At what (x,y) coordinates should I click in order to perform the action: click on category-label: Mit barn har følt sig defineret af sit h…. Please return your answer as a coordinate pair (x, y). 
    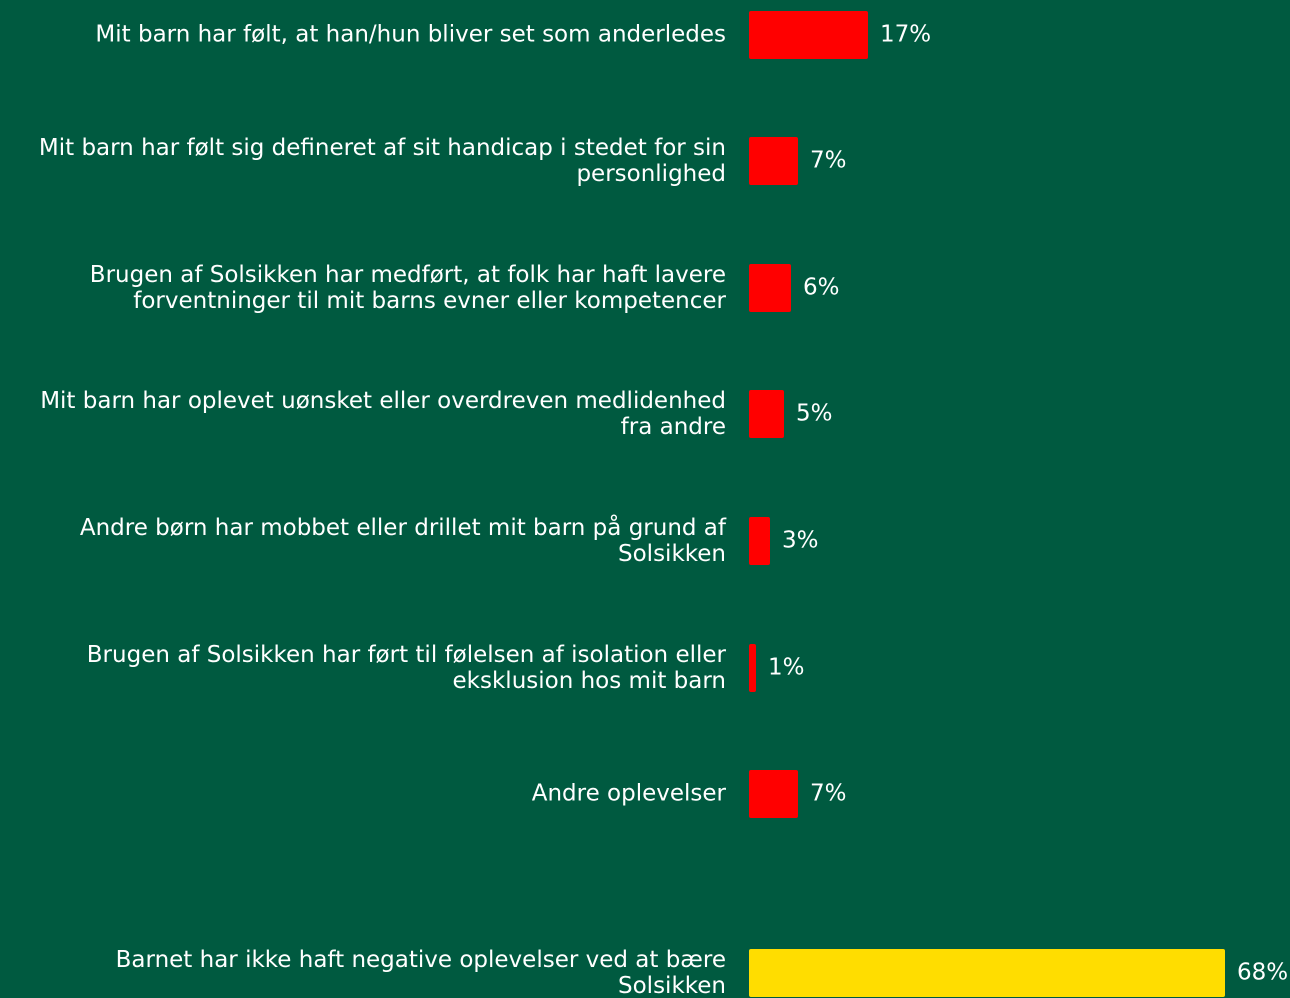
    Looking at the image, I should click on (382, 161).